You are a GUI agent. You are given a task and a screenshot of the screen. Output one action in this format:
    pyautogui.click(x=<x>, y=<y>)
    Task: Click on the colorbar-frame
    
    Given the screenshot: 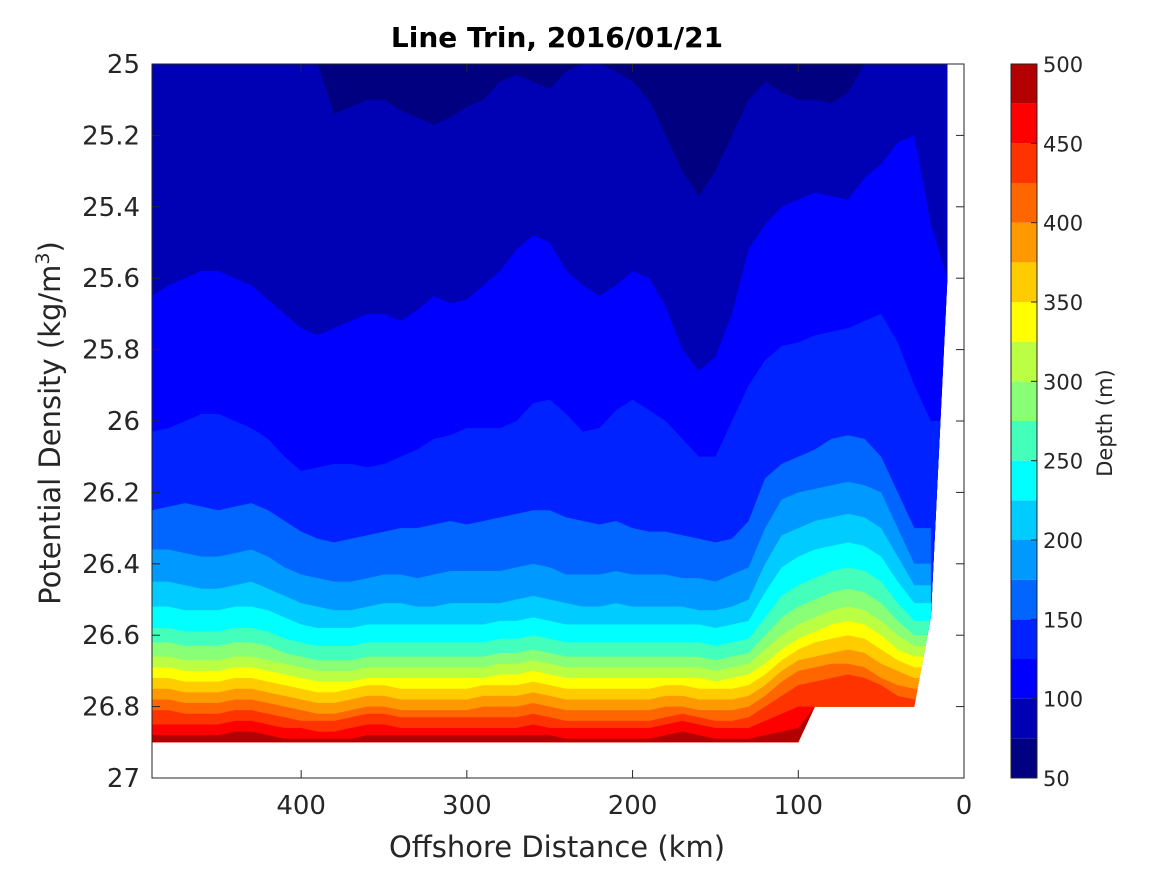 What is the action you would take?
    pyautogui.click(x=1024, y=421)
    